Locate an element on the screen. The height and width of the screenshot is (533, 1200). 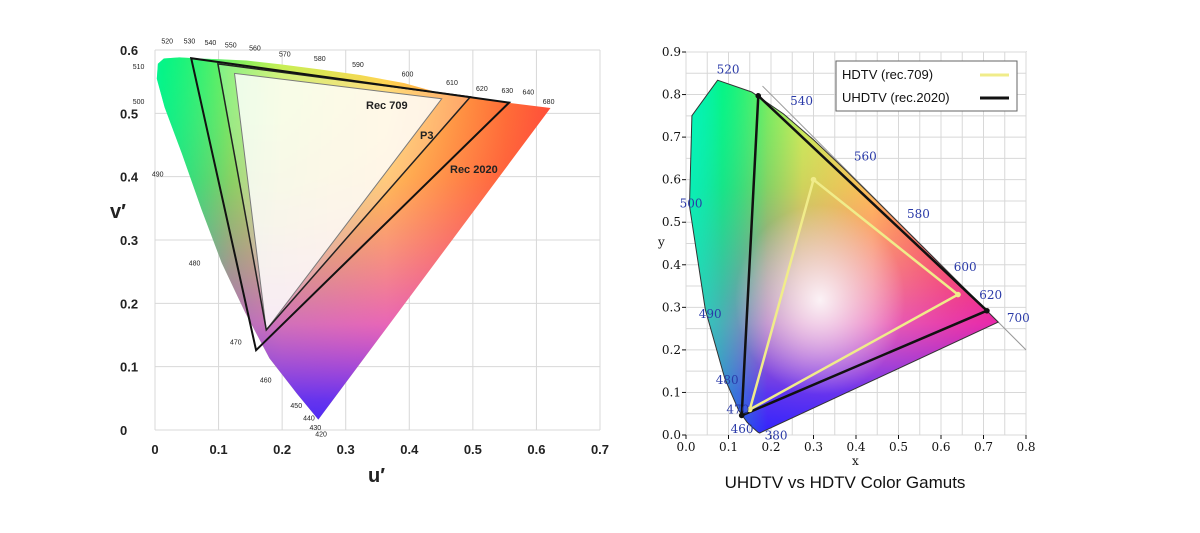
left-series-label-p3: P3 is located at coordinates (426, 136).